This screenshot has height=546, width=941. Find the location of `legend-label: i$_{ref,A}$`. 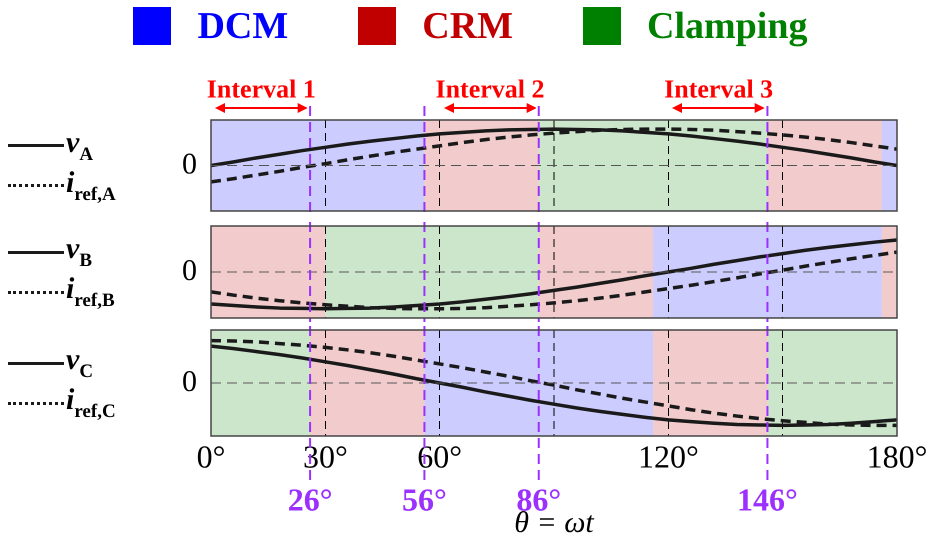

legend-label: i$_{ref,A}$ is located at coordinates (91, 186).